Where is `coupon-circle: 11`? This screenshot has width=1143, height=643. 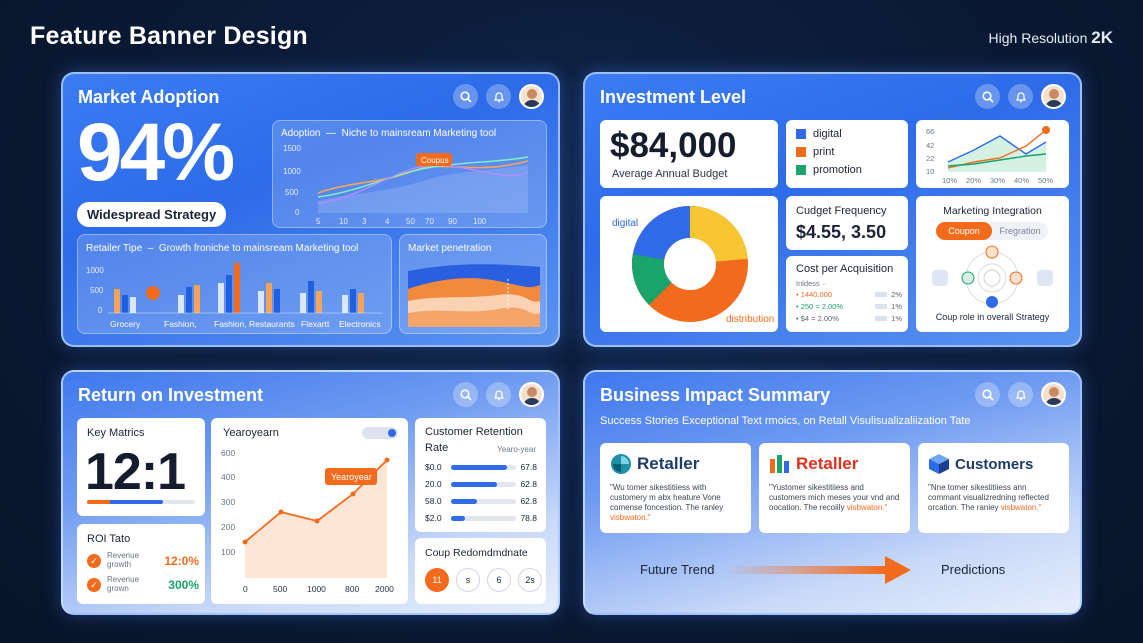
coupon-circle: 11 is located at coordinates (437, 580).